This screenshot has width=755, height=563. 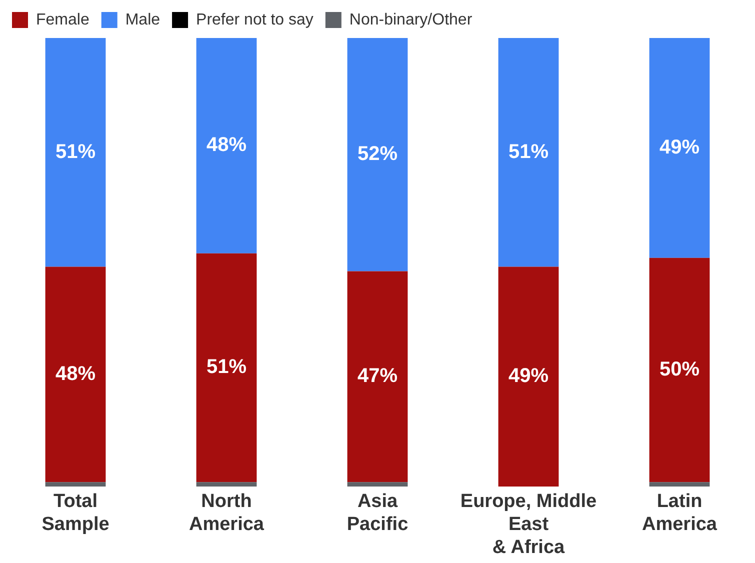 I want to click on x-tick-label: North America, so click(x=226, y=513).